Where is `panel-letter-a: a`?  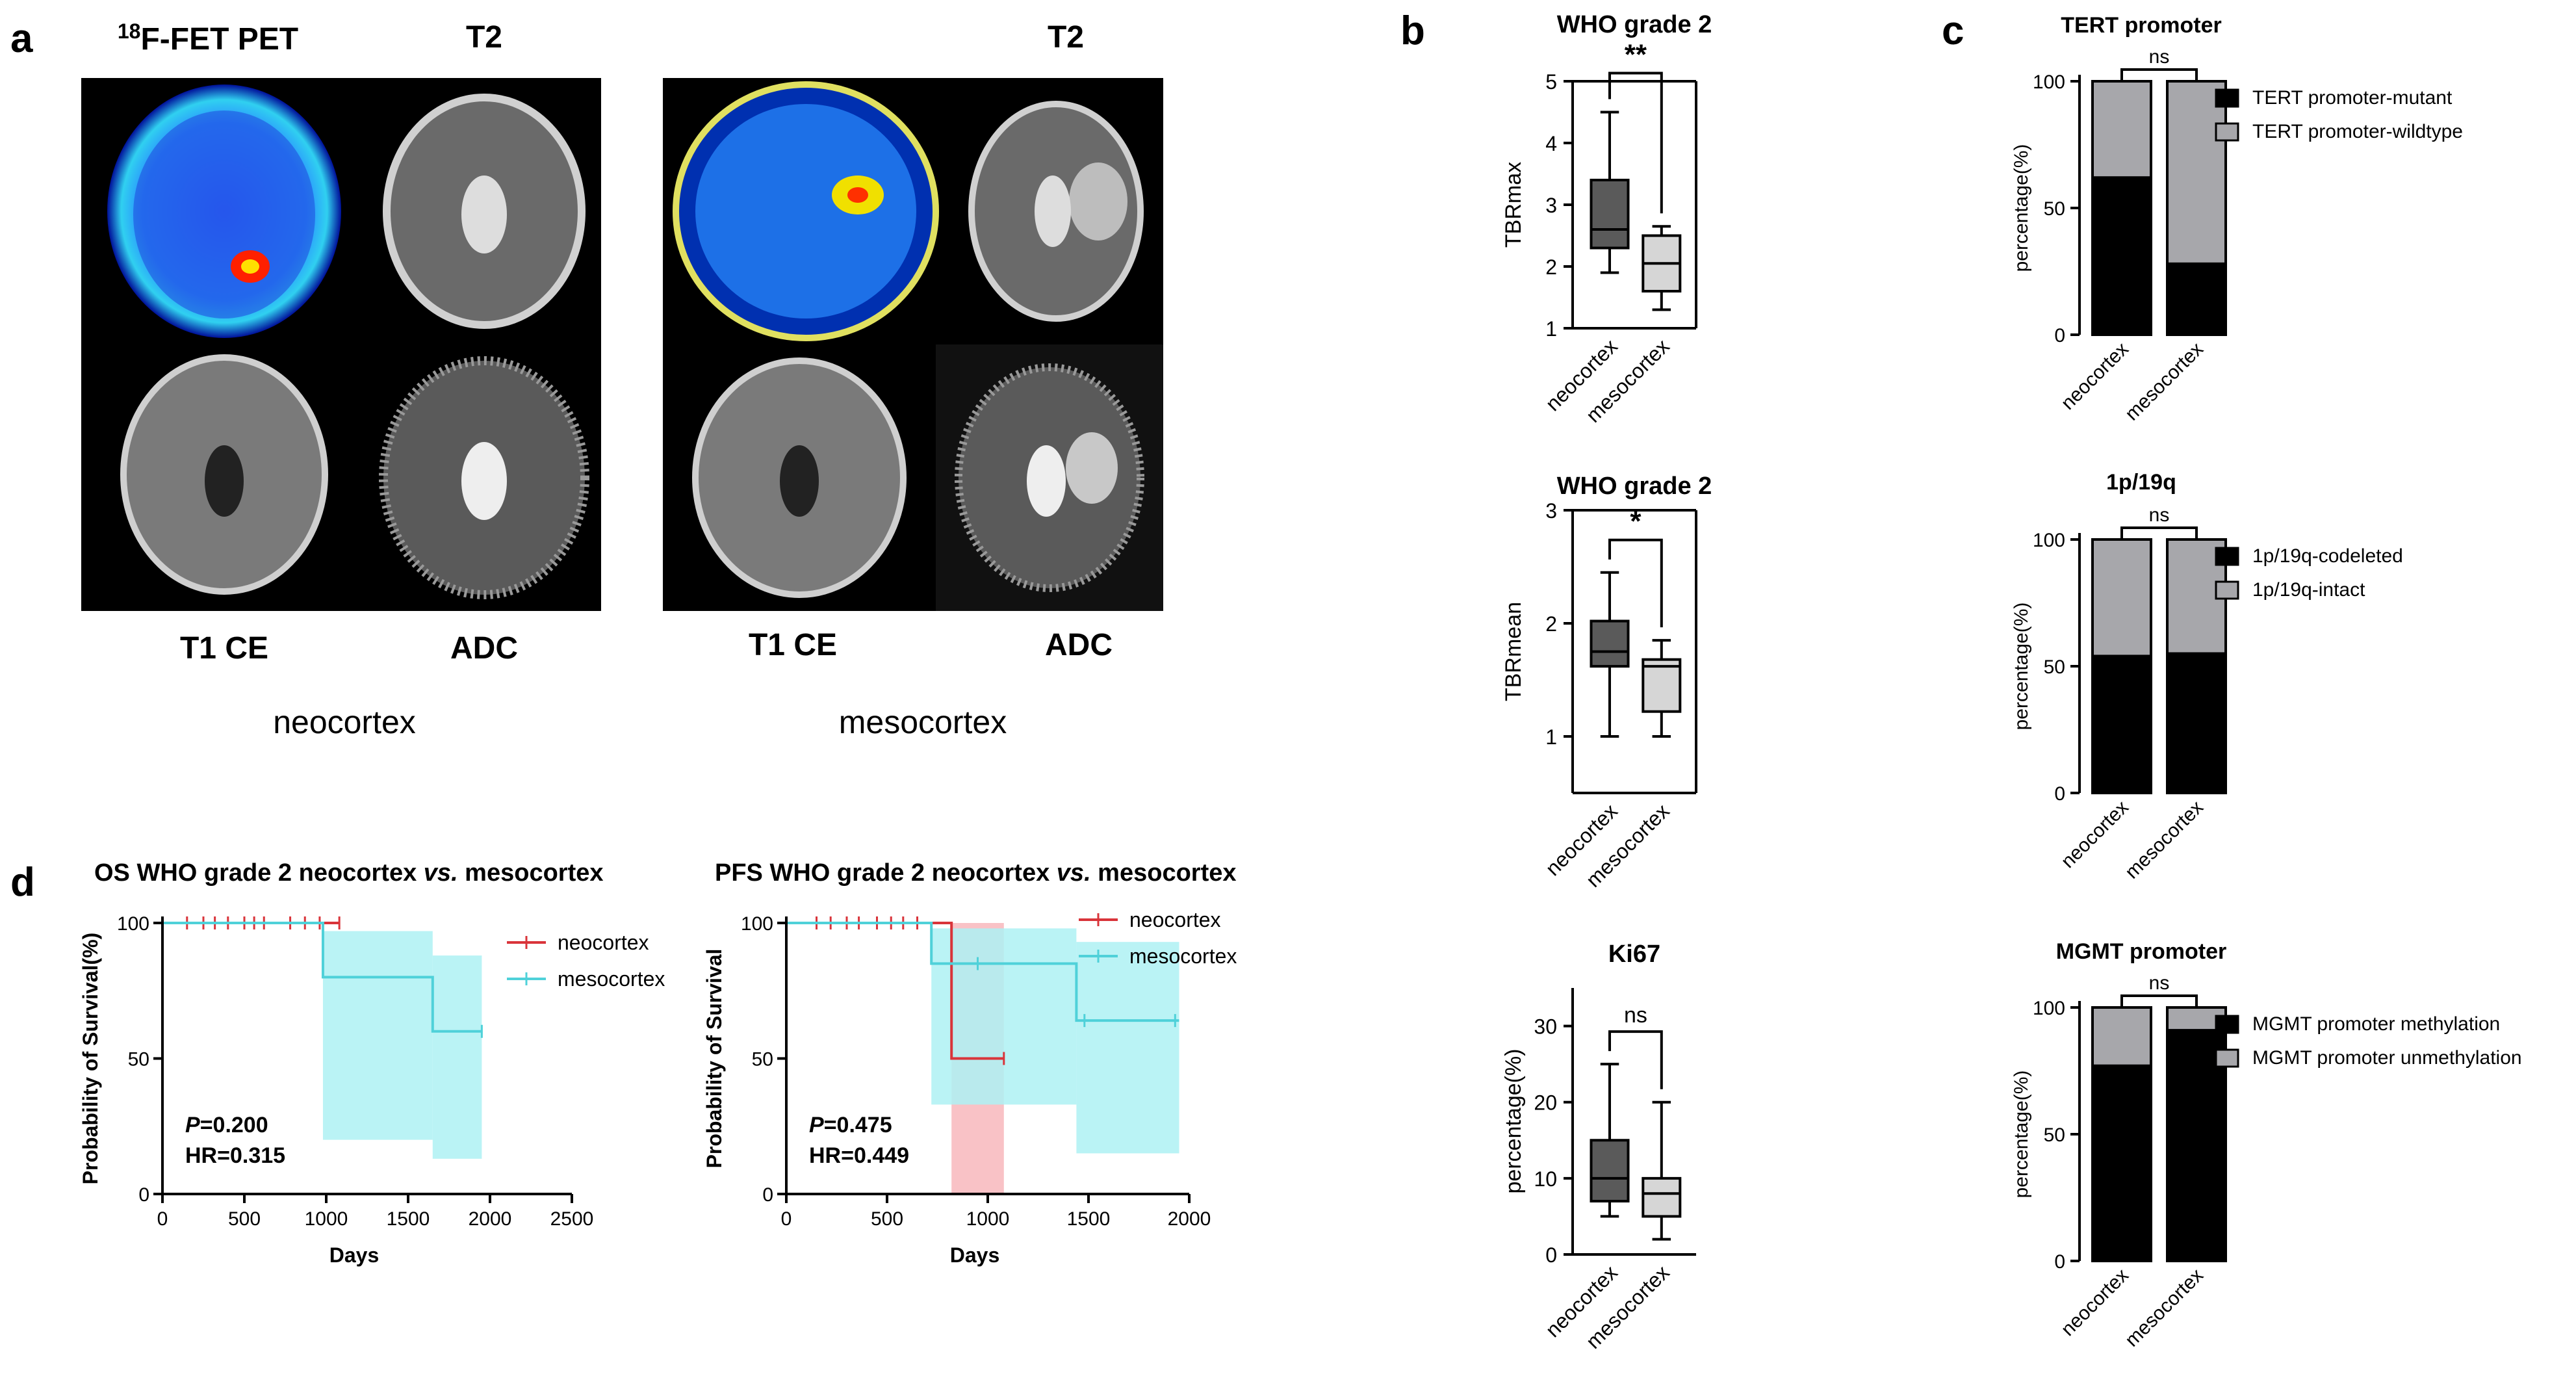 panel-letter-a: a is located at coordinates (22, 38).